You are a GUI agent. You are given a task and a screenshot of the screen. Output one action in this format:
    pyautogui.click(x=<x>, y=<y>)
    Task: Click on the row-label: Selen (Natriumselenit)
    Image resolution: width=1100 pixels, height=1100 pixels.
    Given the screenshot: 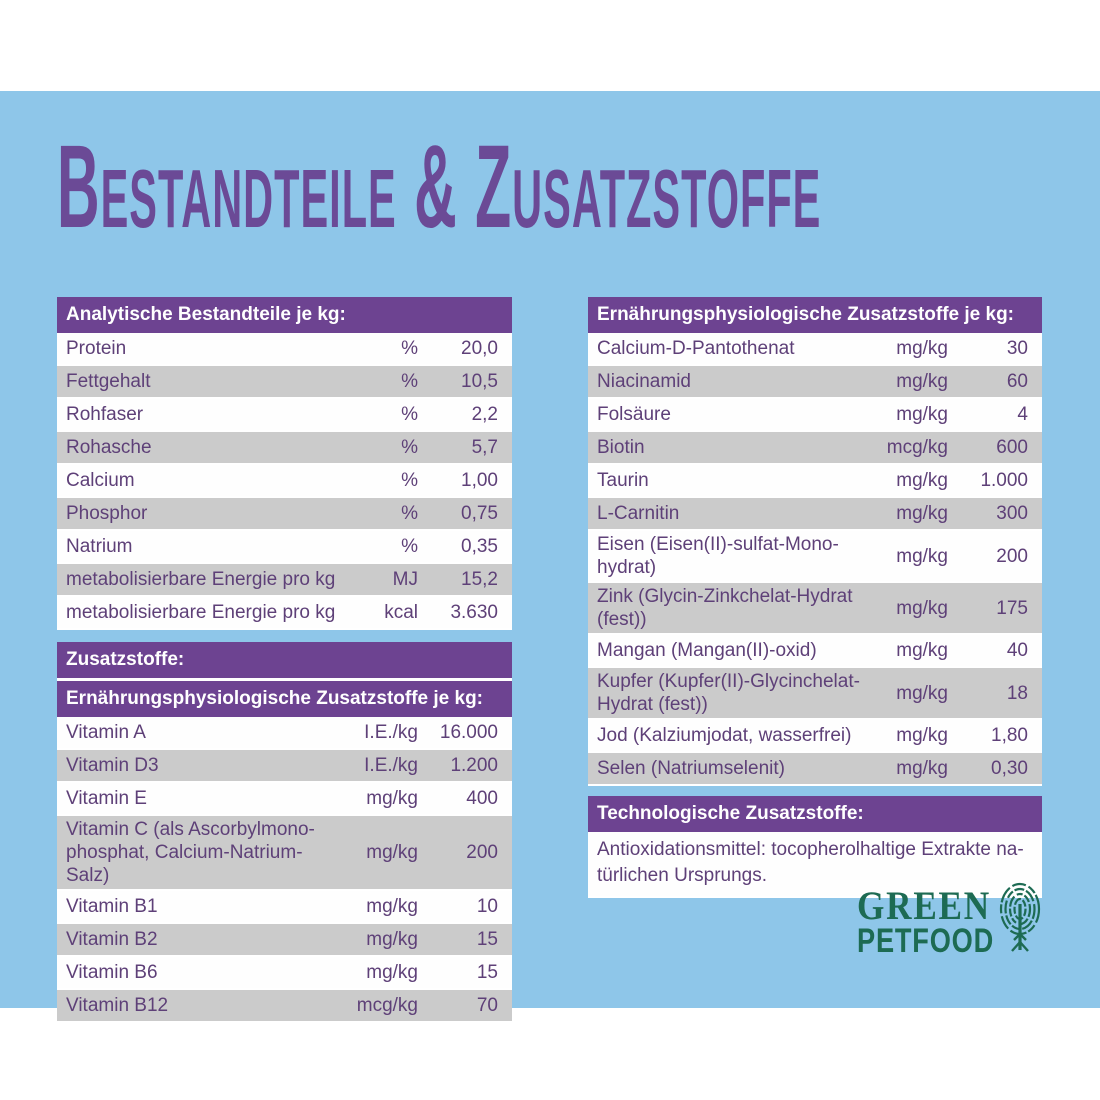 What is the action you would take?
    pyautogui.click(x=691, y=768)
    